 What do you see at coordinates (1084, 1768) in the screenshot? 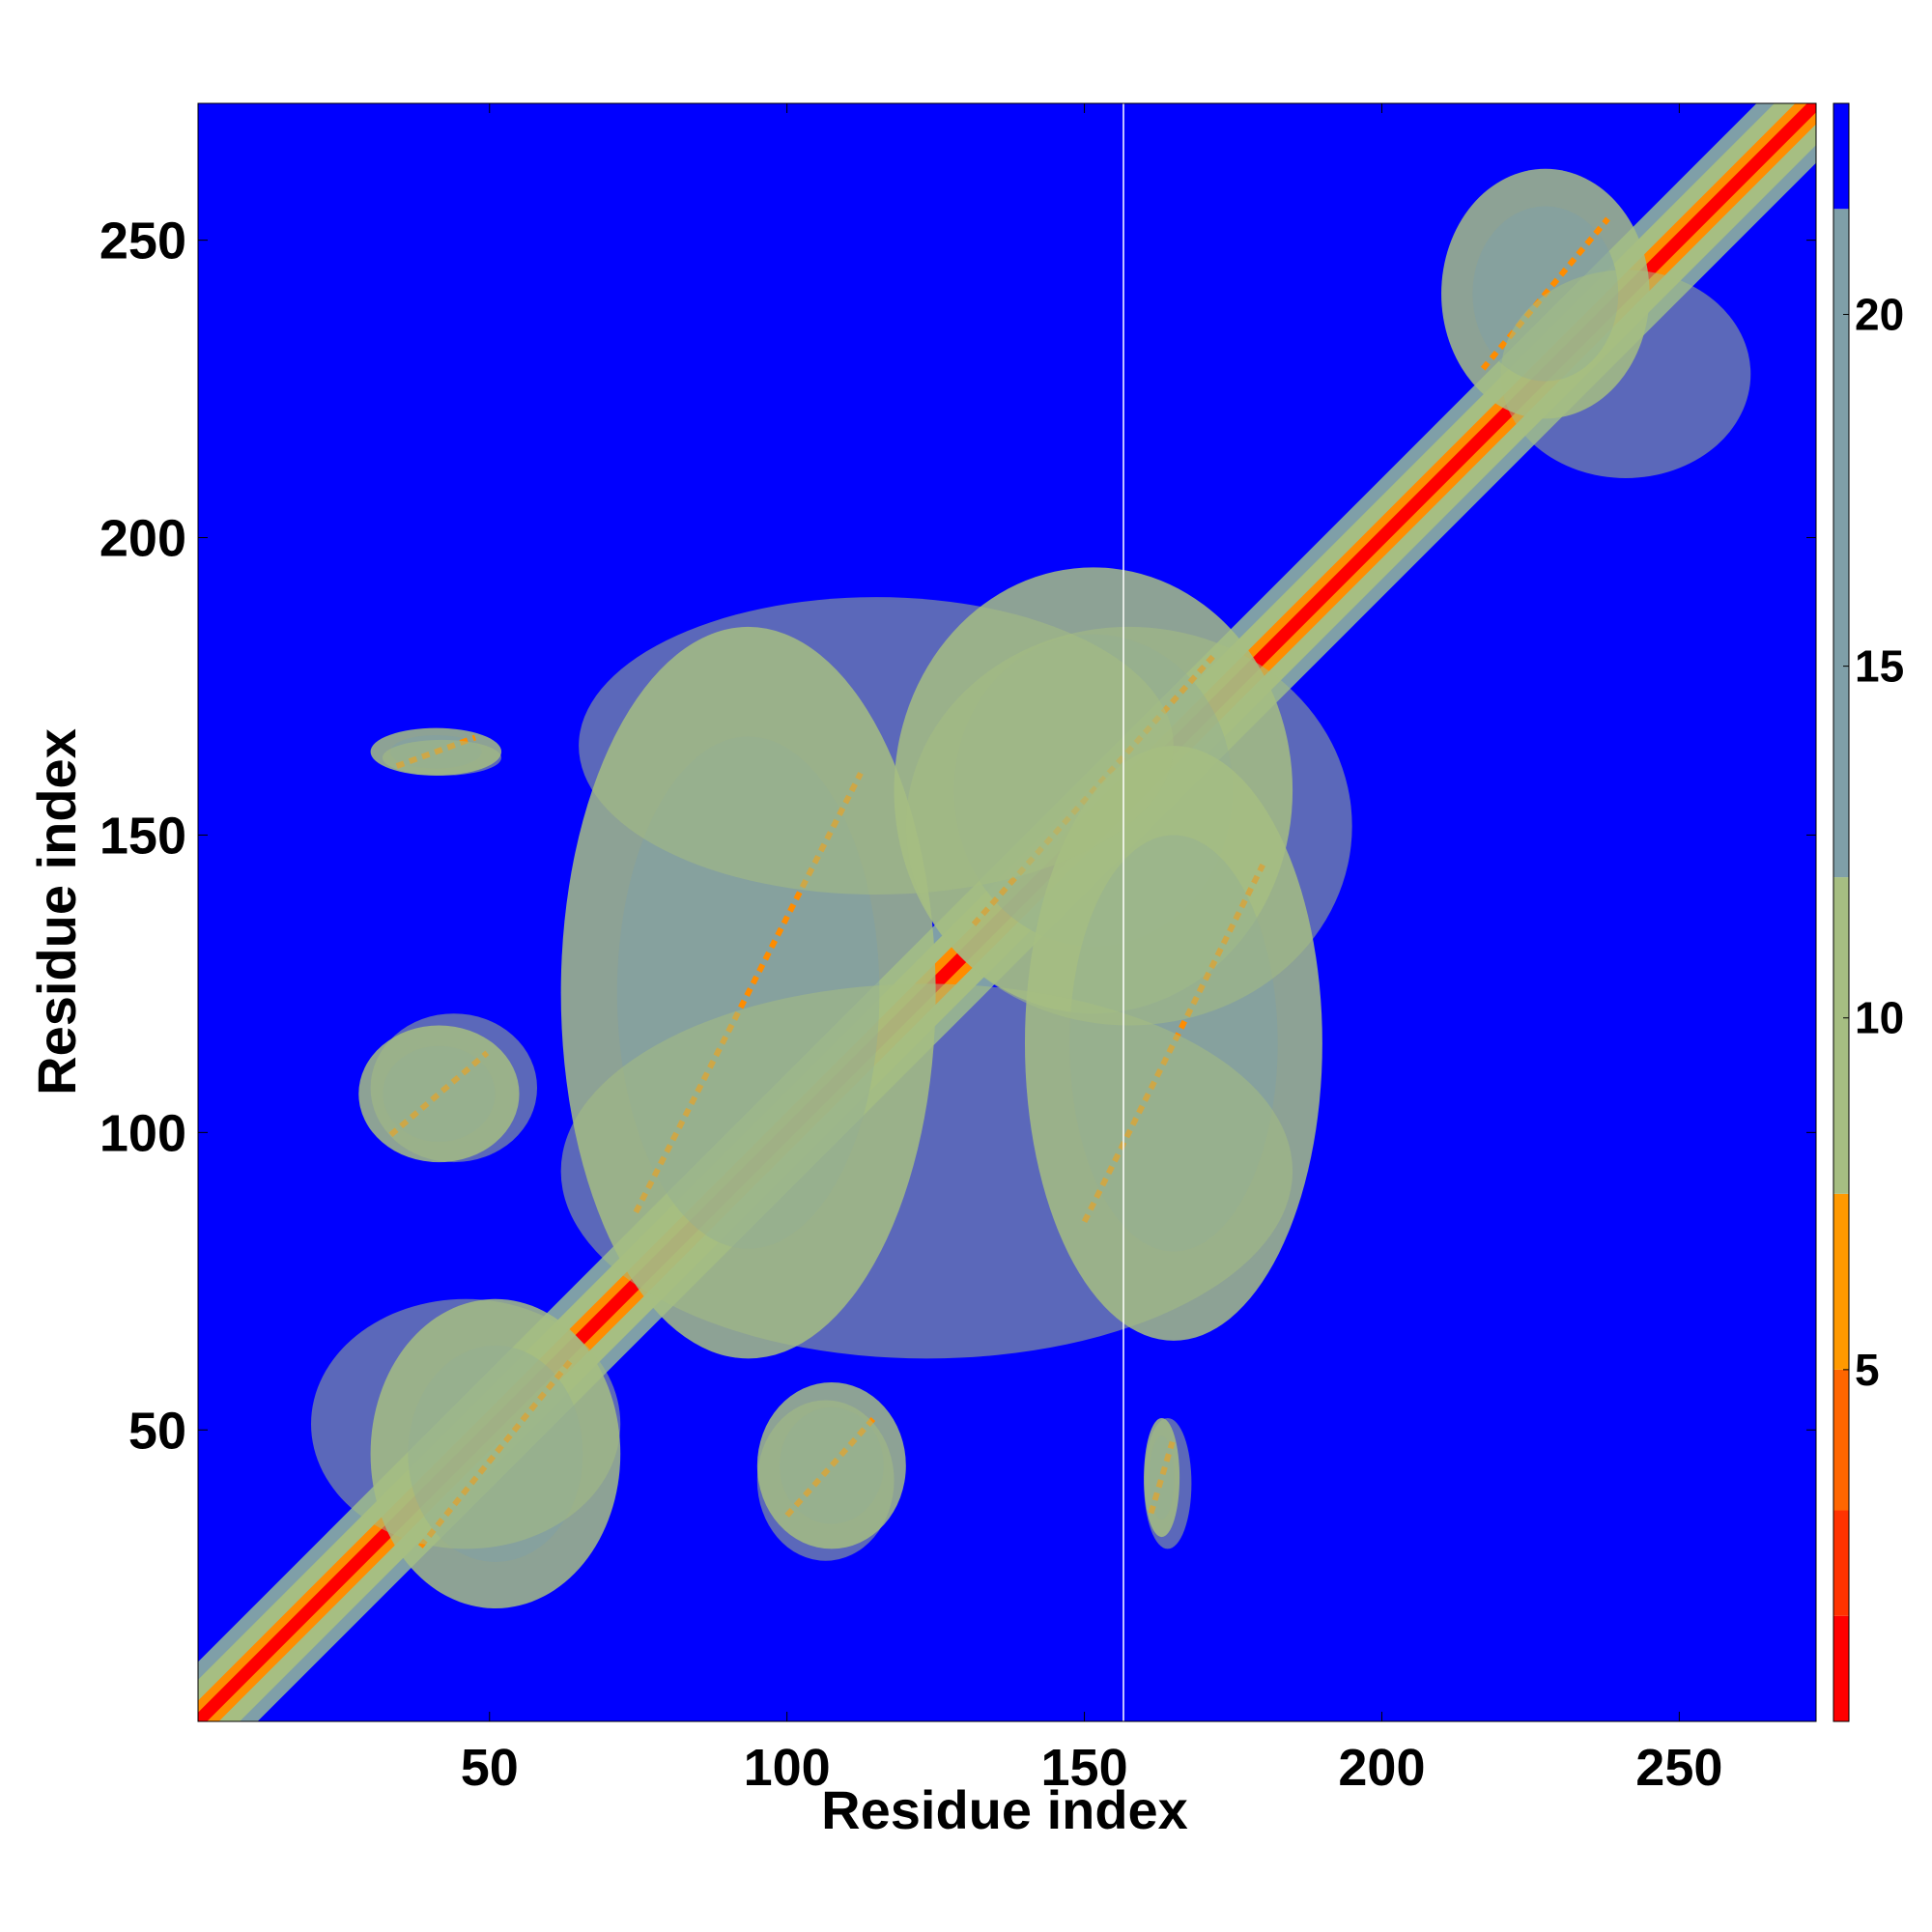
I see `x-tick-label-2: 150` at bounding box center [1084, 1768].